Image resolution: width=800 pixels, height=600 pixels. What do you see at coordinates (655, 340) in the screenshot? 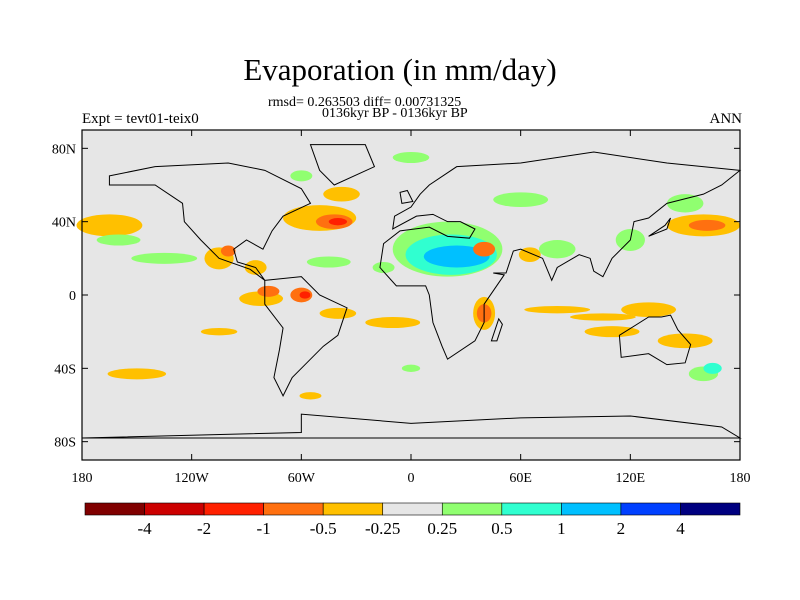
I see `continent-outline-australia` at bounding box center [655, 340].